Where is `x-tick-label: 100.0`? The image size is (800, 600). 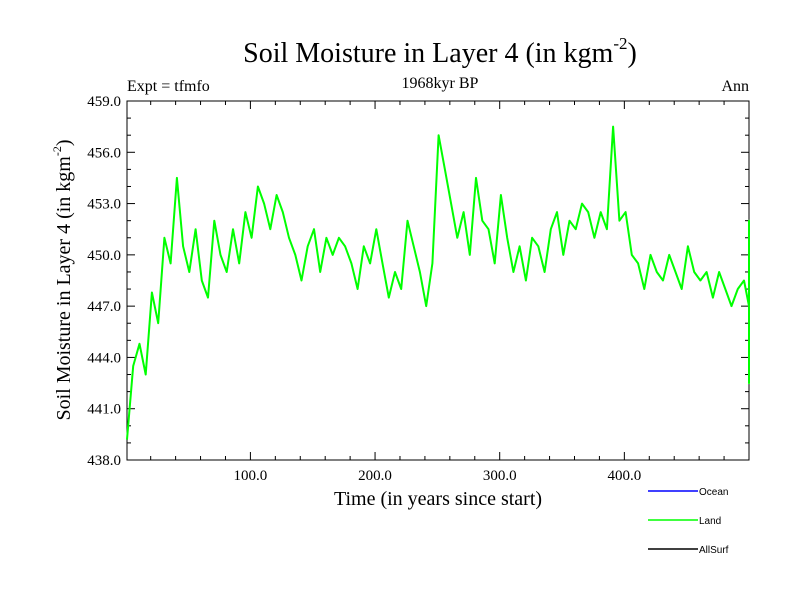
x-tick-label: 100.0 is located at coordinates (251, 476).